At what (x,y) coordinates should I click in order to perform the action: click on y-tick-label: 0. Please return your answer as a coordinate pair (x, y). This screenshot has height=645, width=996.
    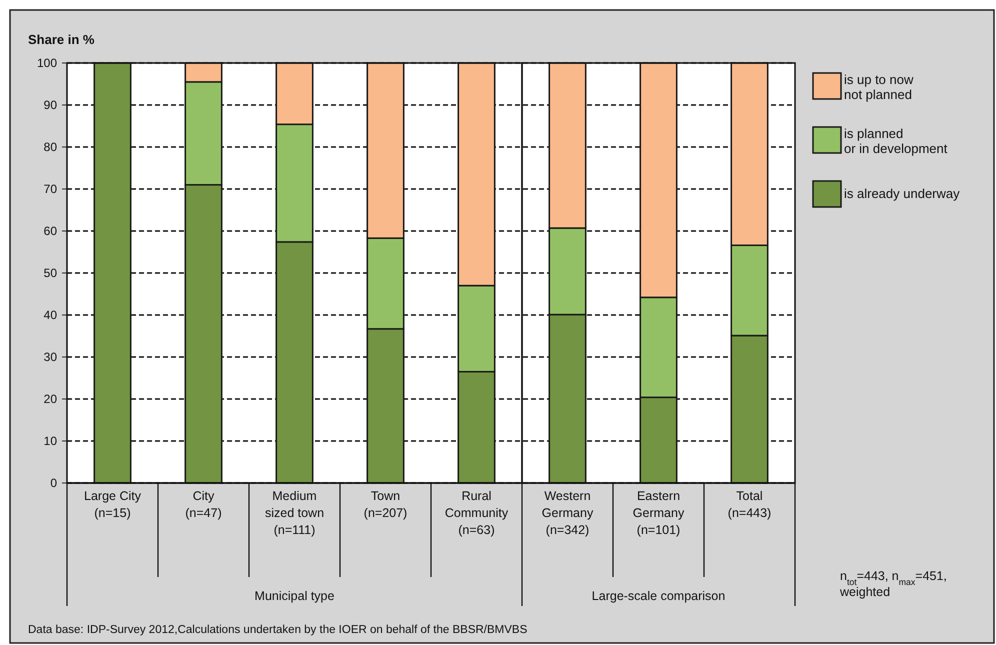
    Looking at the image, I should click on (54, 483).